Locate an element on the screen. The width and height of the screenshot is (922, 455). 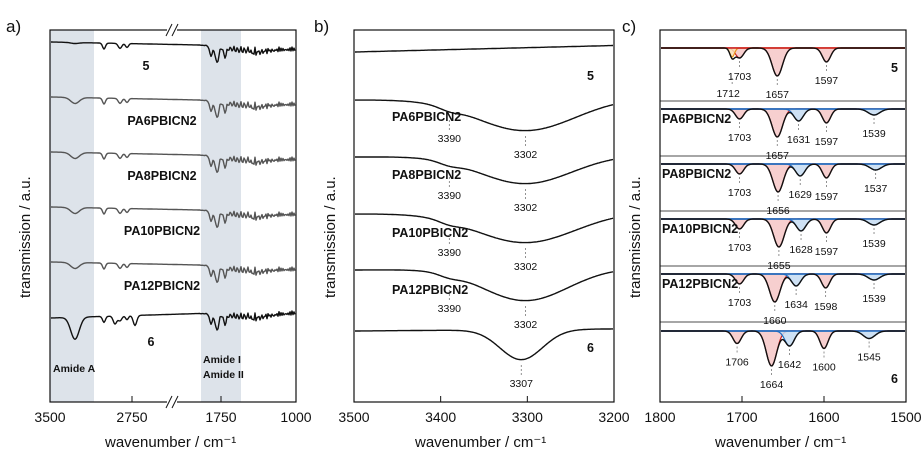
panel-b-sample-label: 6 is located at coordinates (590, 348).